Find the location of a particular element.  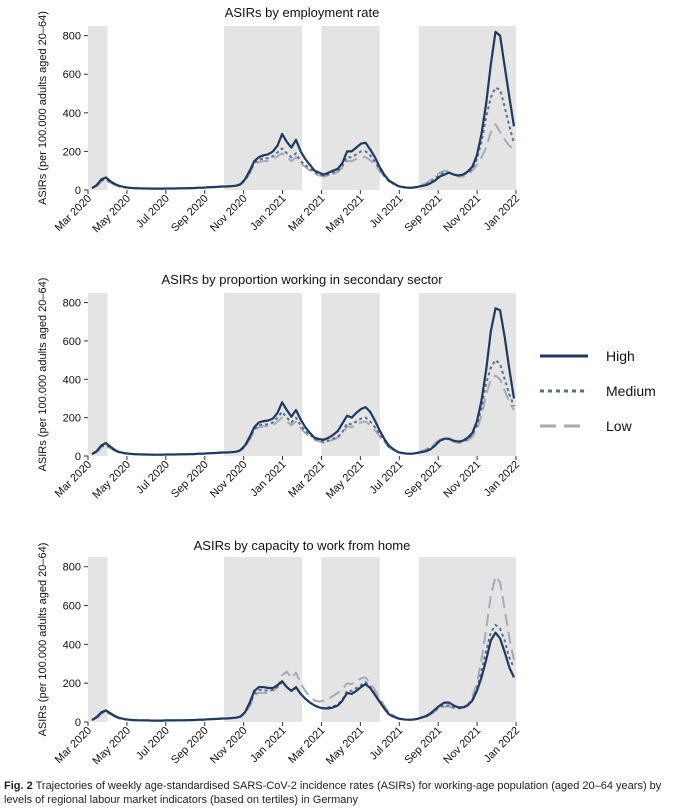

legend-label: Low is located at coordinates (619, 426).